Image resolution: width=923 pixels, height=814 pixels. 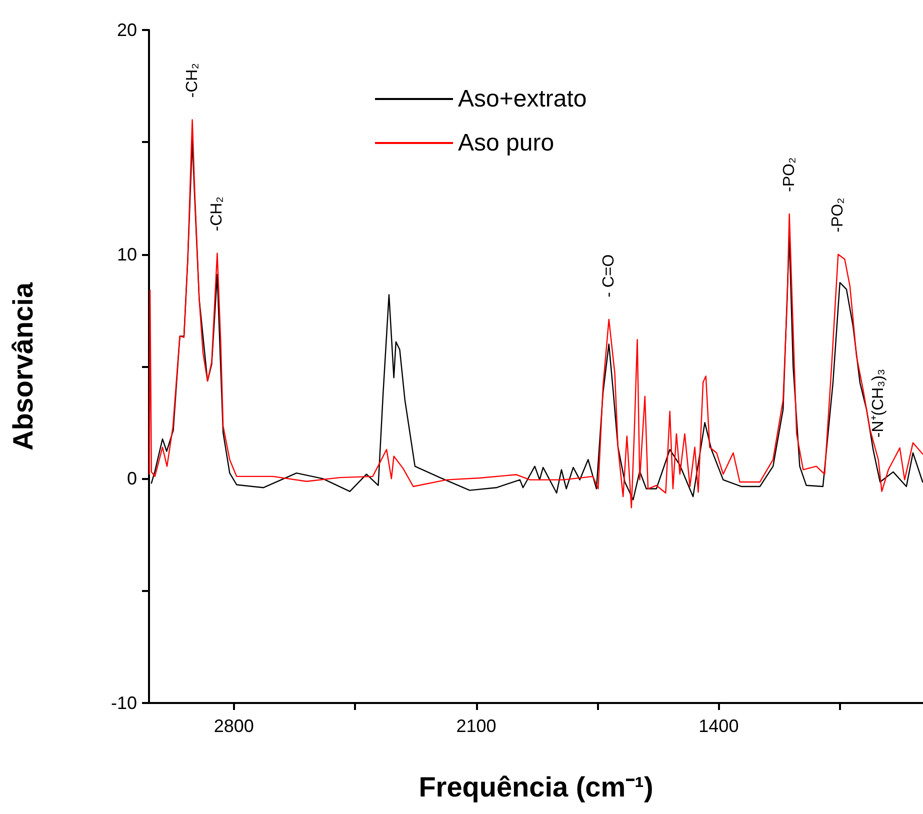 I want to click on y-tick-label: 20, so click(x=126, y=30).